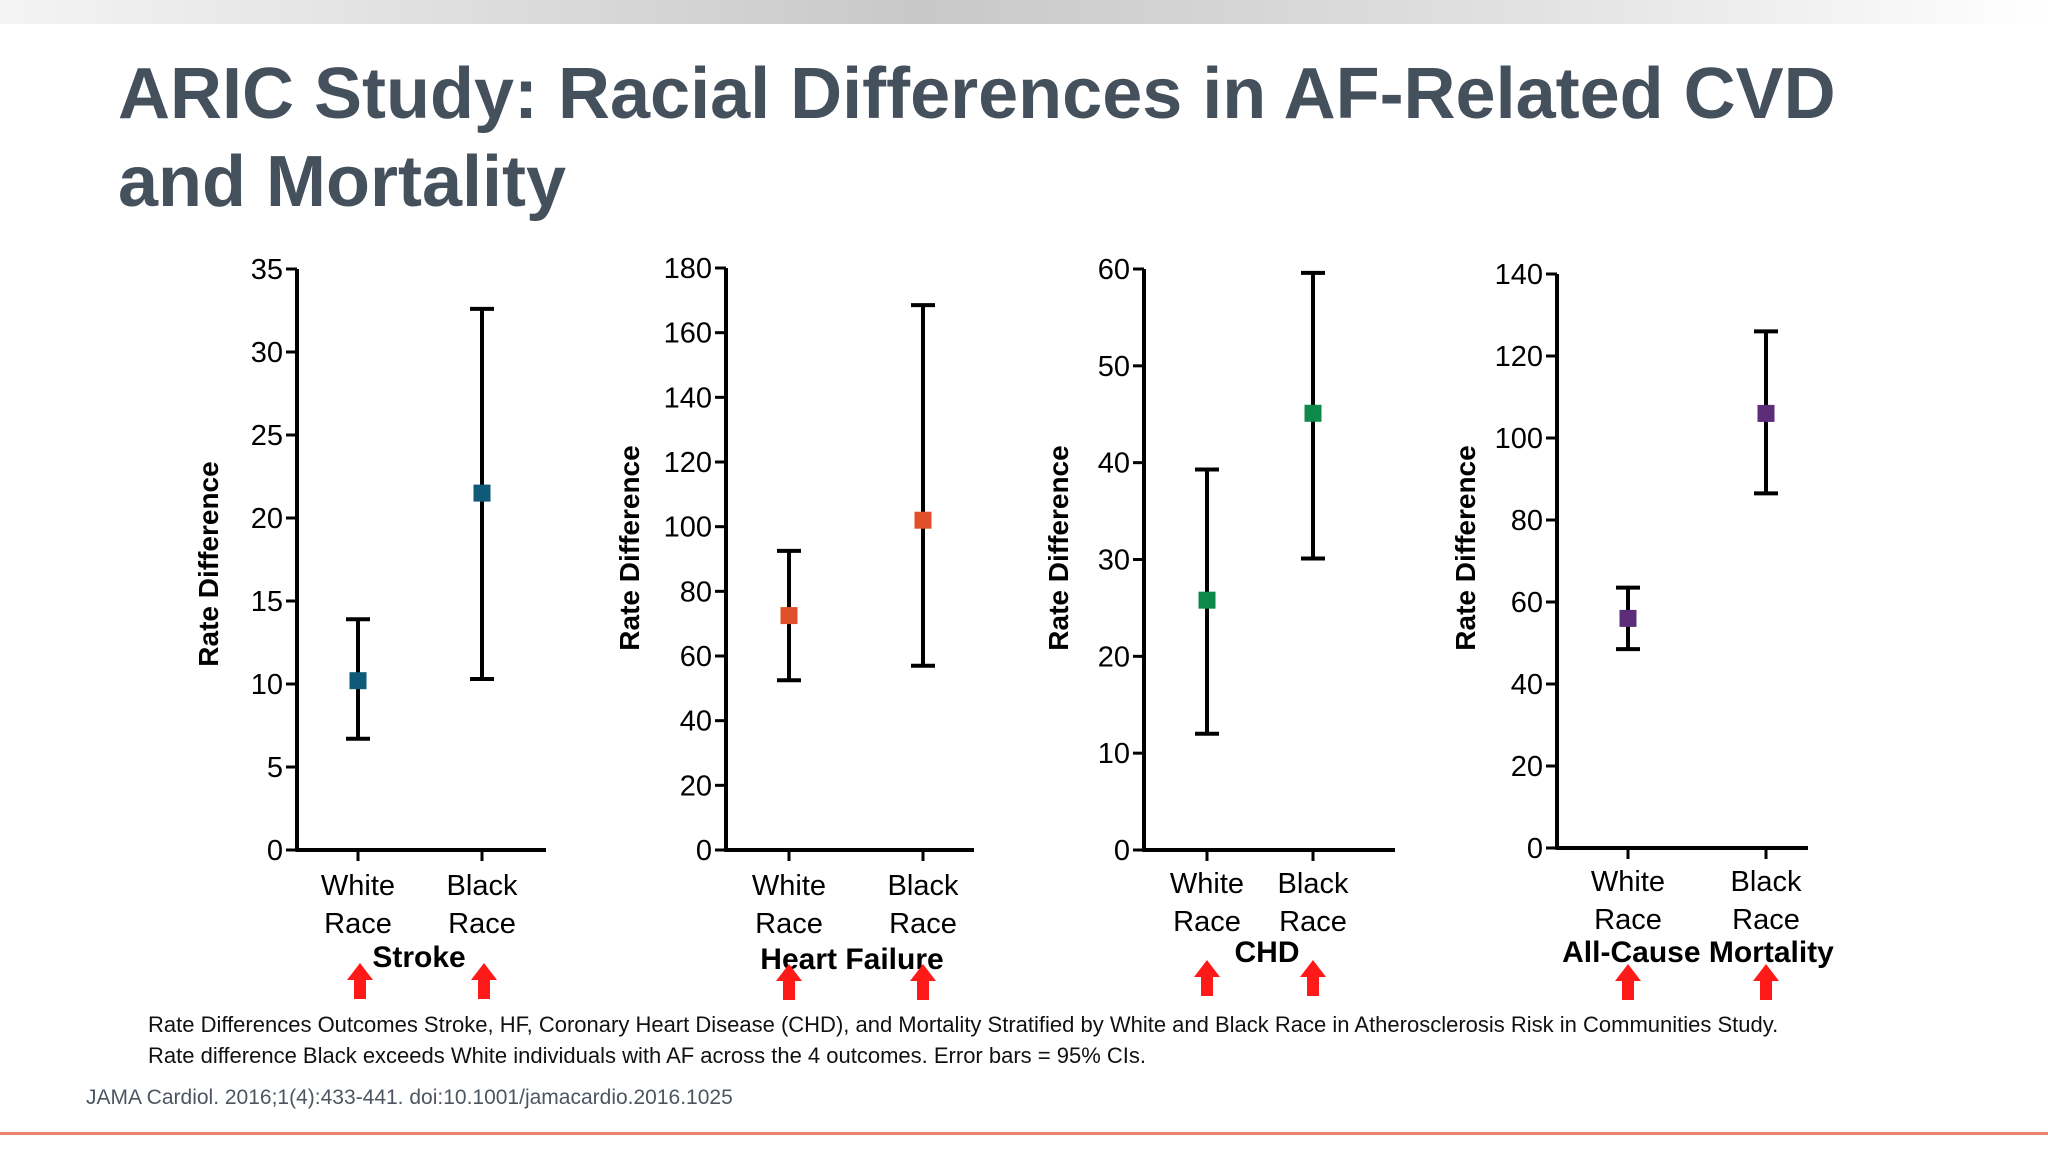  I want to click on y-tick-label: 25, so click(267, 436).